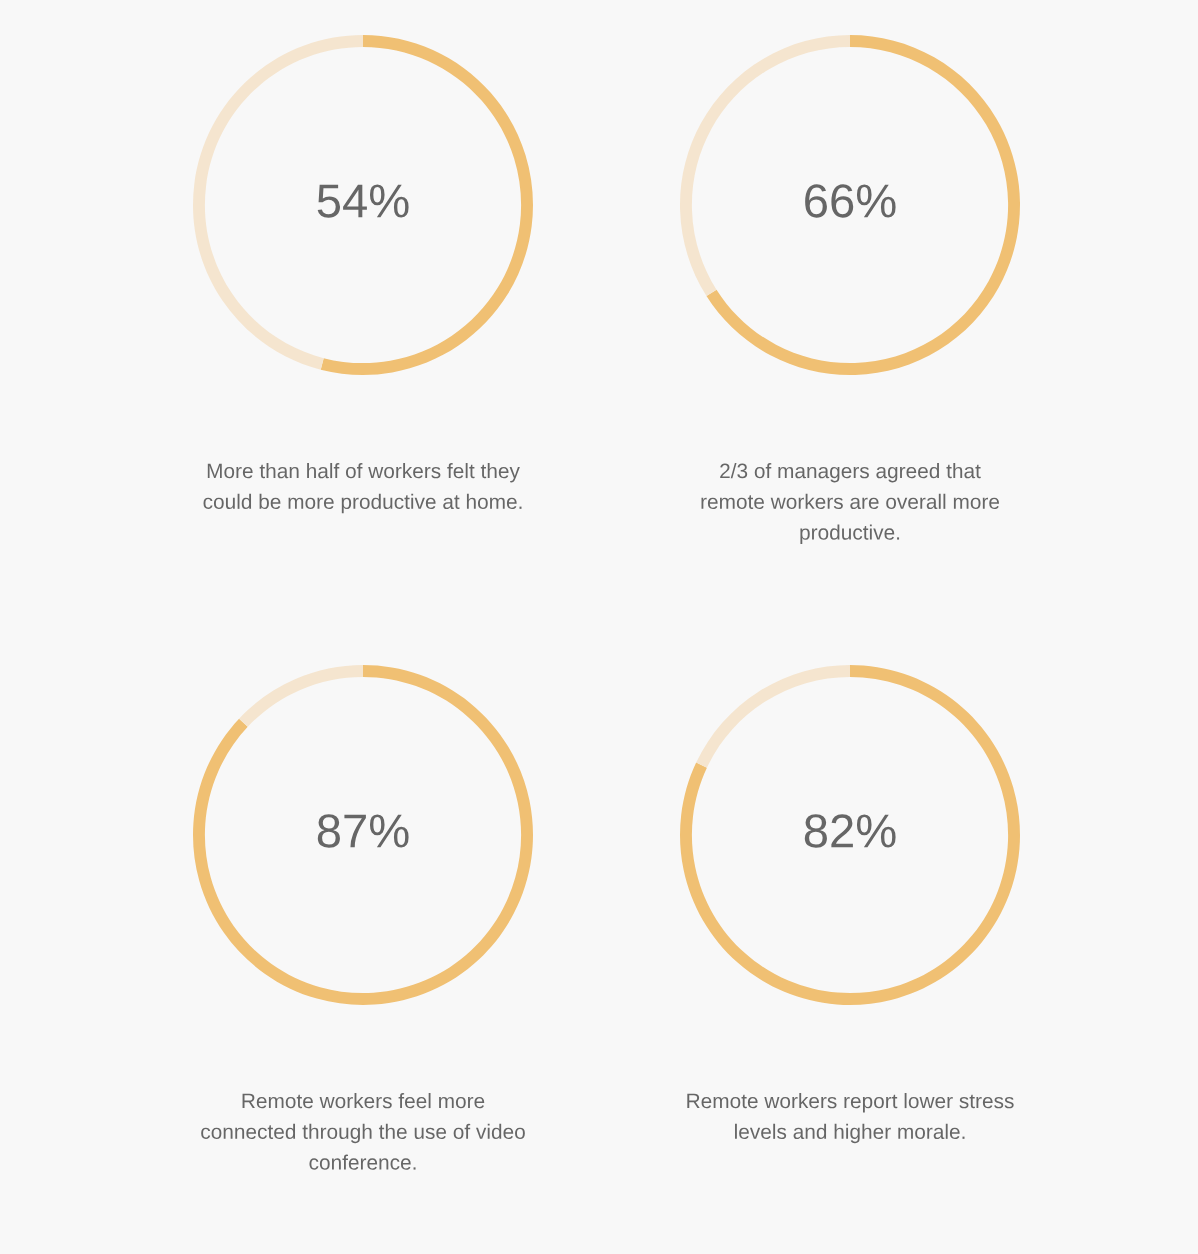  What do you see at coordinates (363, 201) in the screenshot?
I see `text: 54%` at bounding box center [363, 201].